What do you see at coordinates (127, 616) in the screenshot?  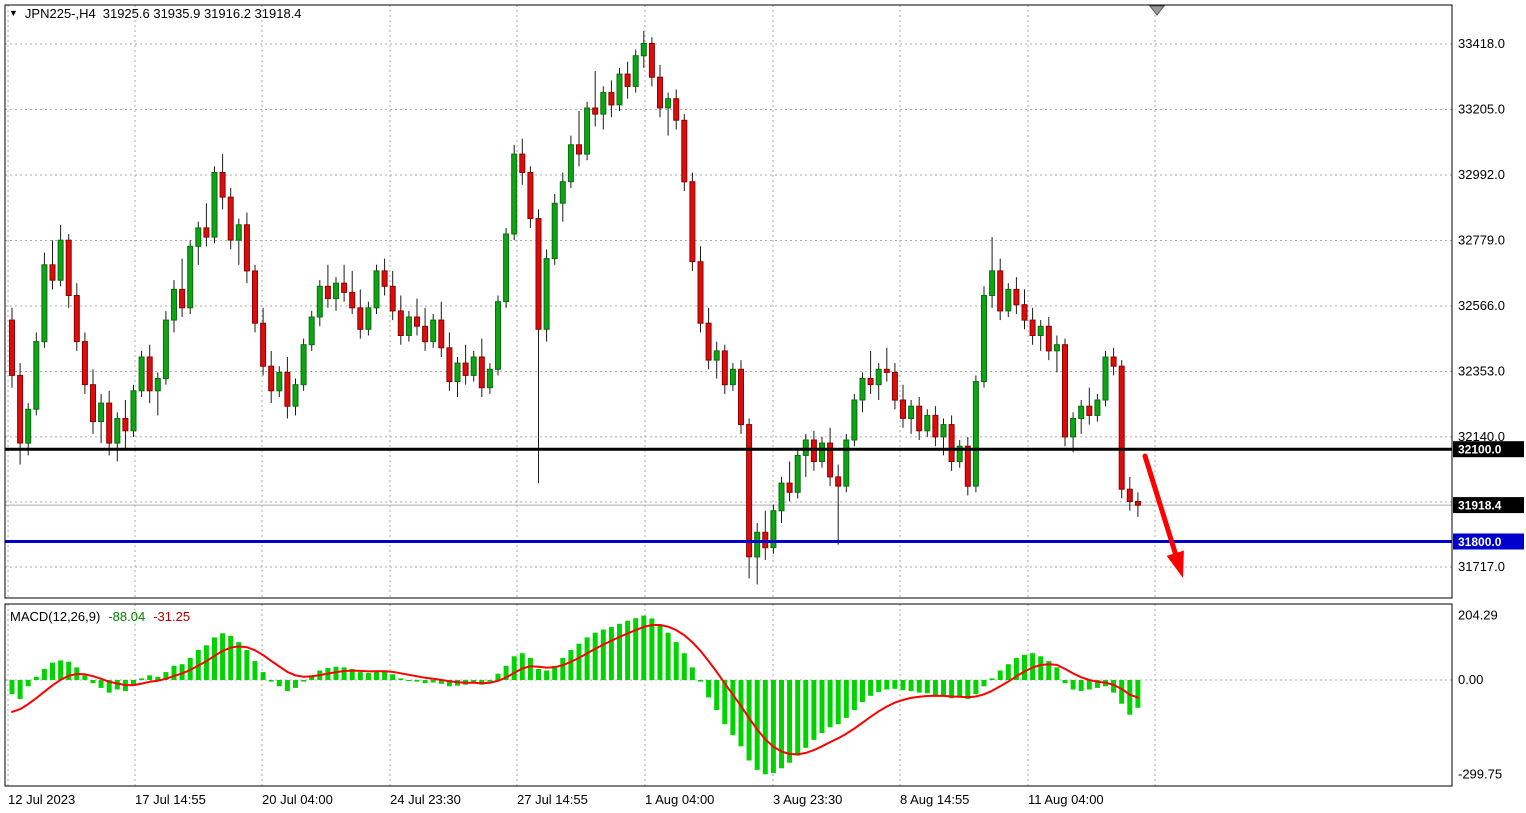 I see `macd-main-value: -88.04` at bounding box center [127, 616].